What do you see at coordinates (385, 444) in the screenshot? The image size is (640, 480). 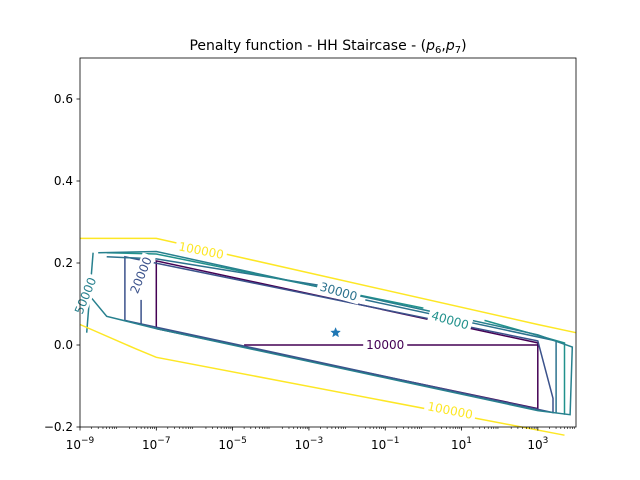 I see `x-tick-label-4: 10⁻¹` at bounding box center [385, 444].